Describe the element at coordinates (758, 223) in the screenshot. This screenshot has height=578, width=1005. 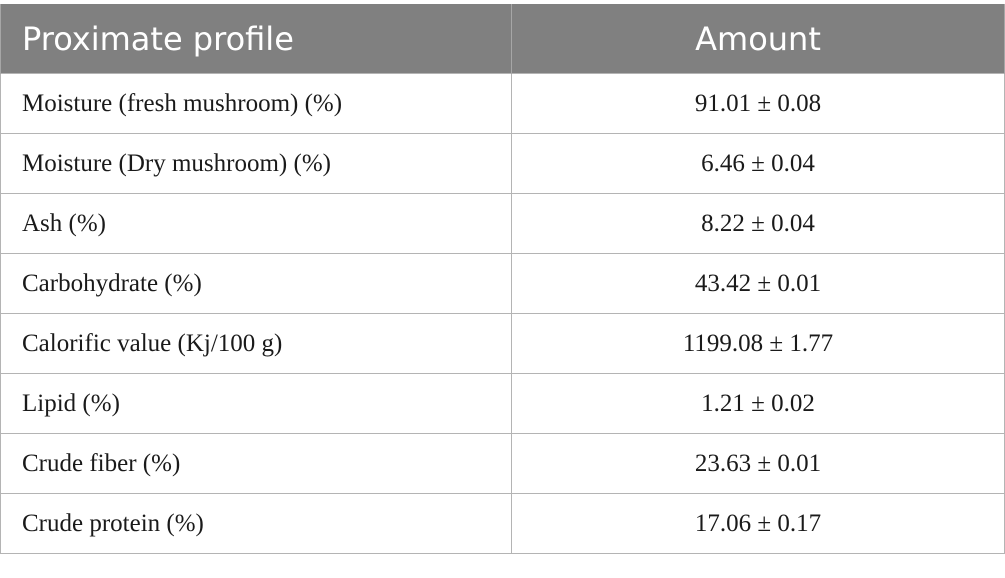
I see `row-value: 8.22 ± 0.04` at that location.